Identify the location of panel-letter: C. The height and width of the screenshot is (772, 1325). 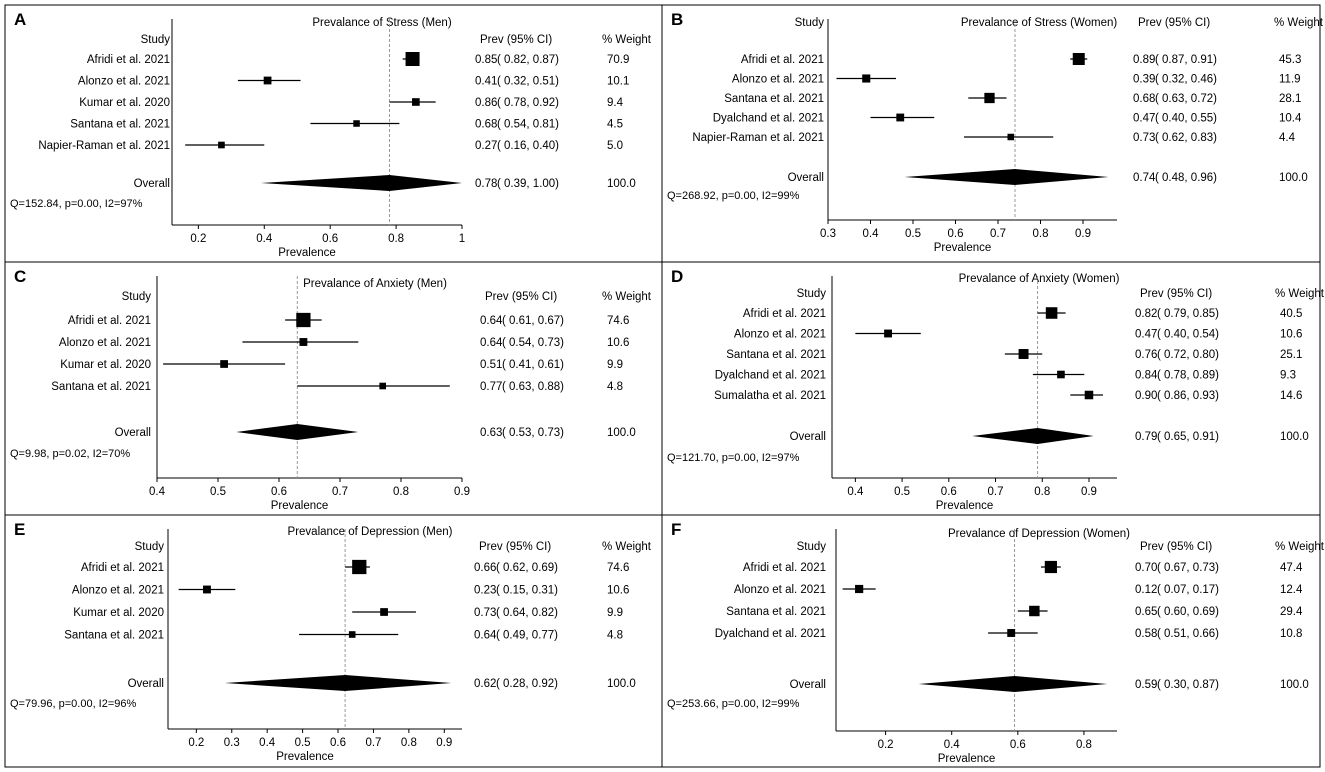
(20, 276).